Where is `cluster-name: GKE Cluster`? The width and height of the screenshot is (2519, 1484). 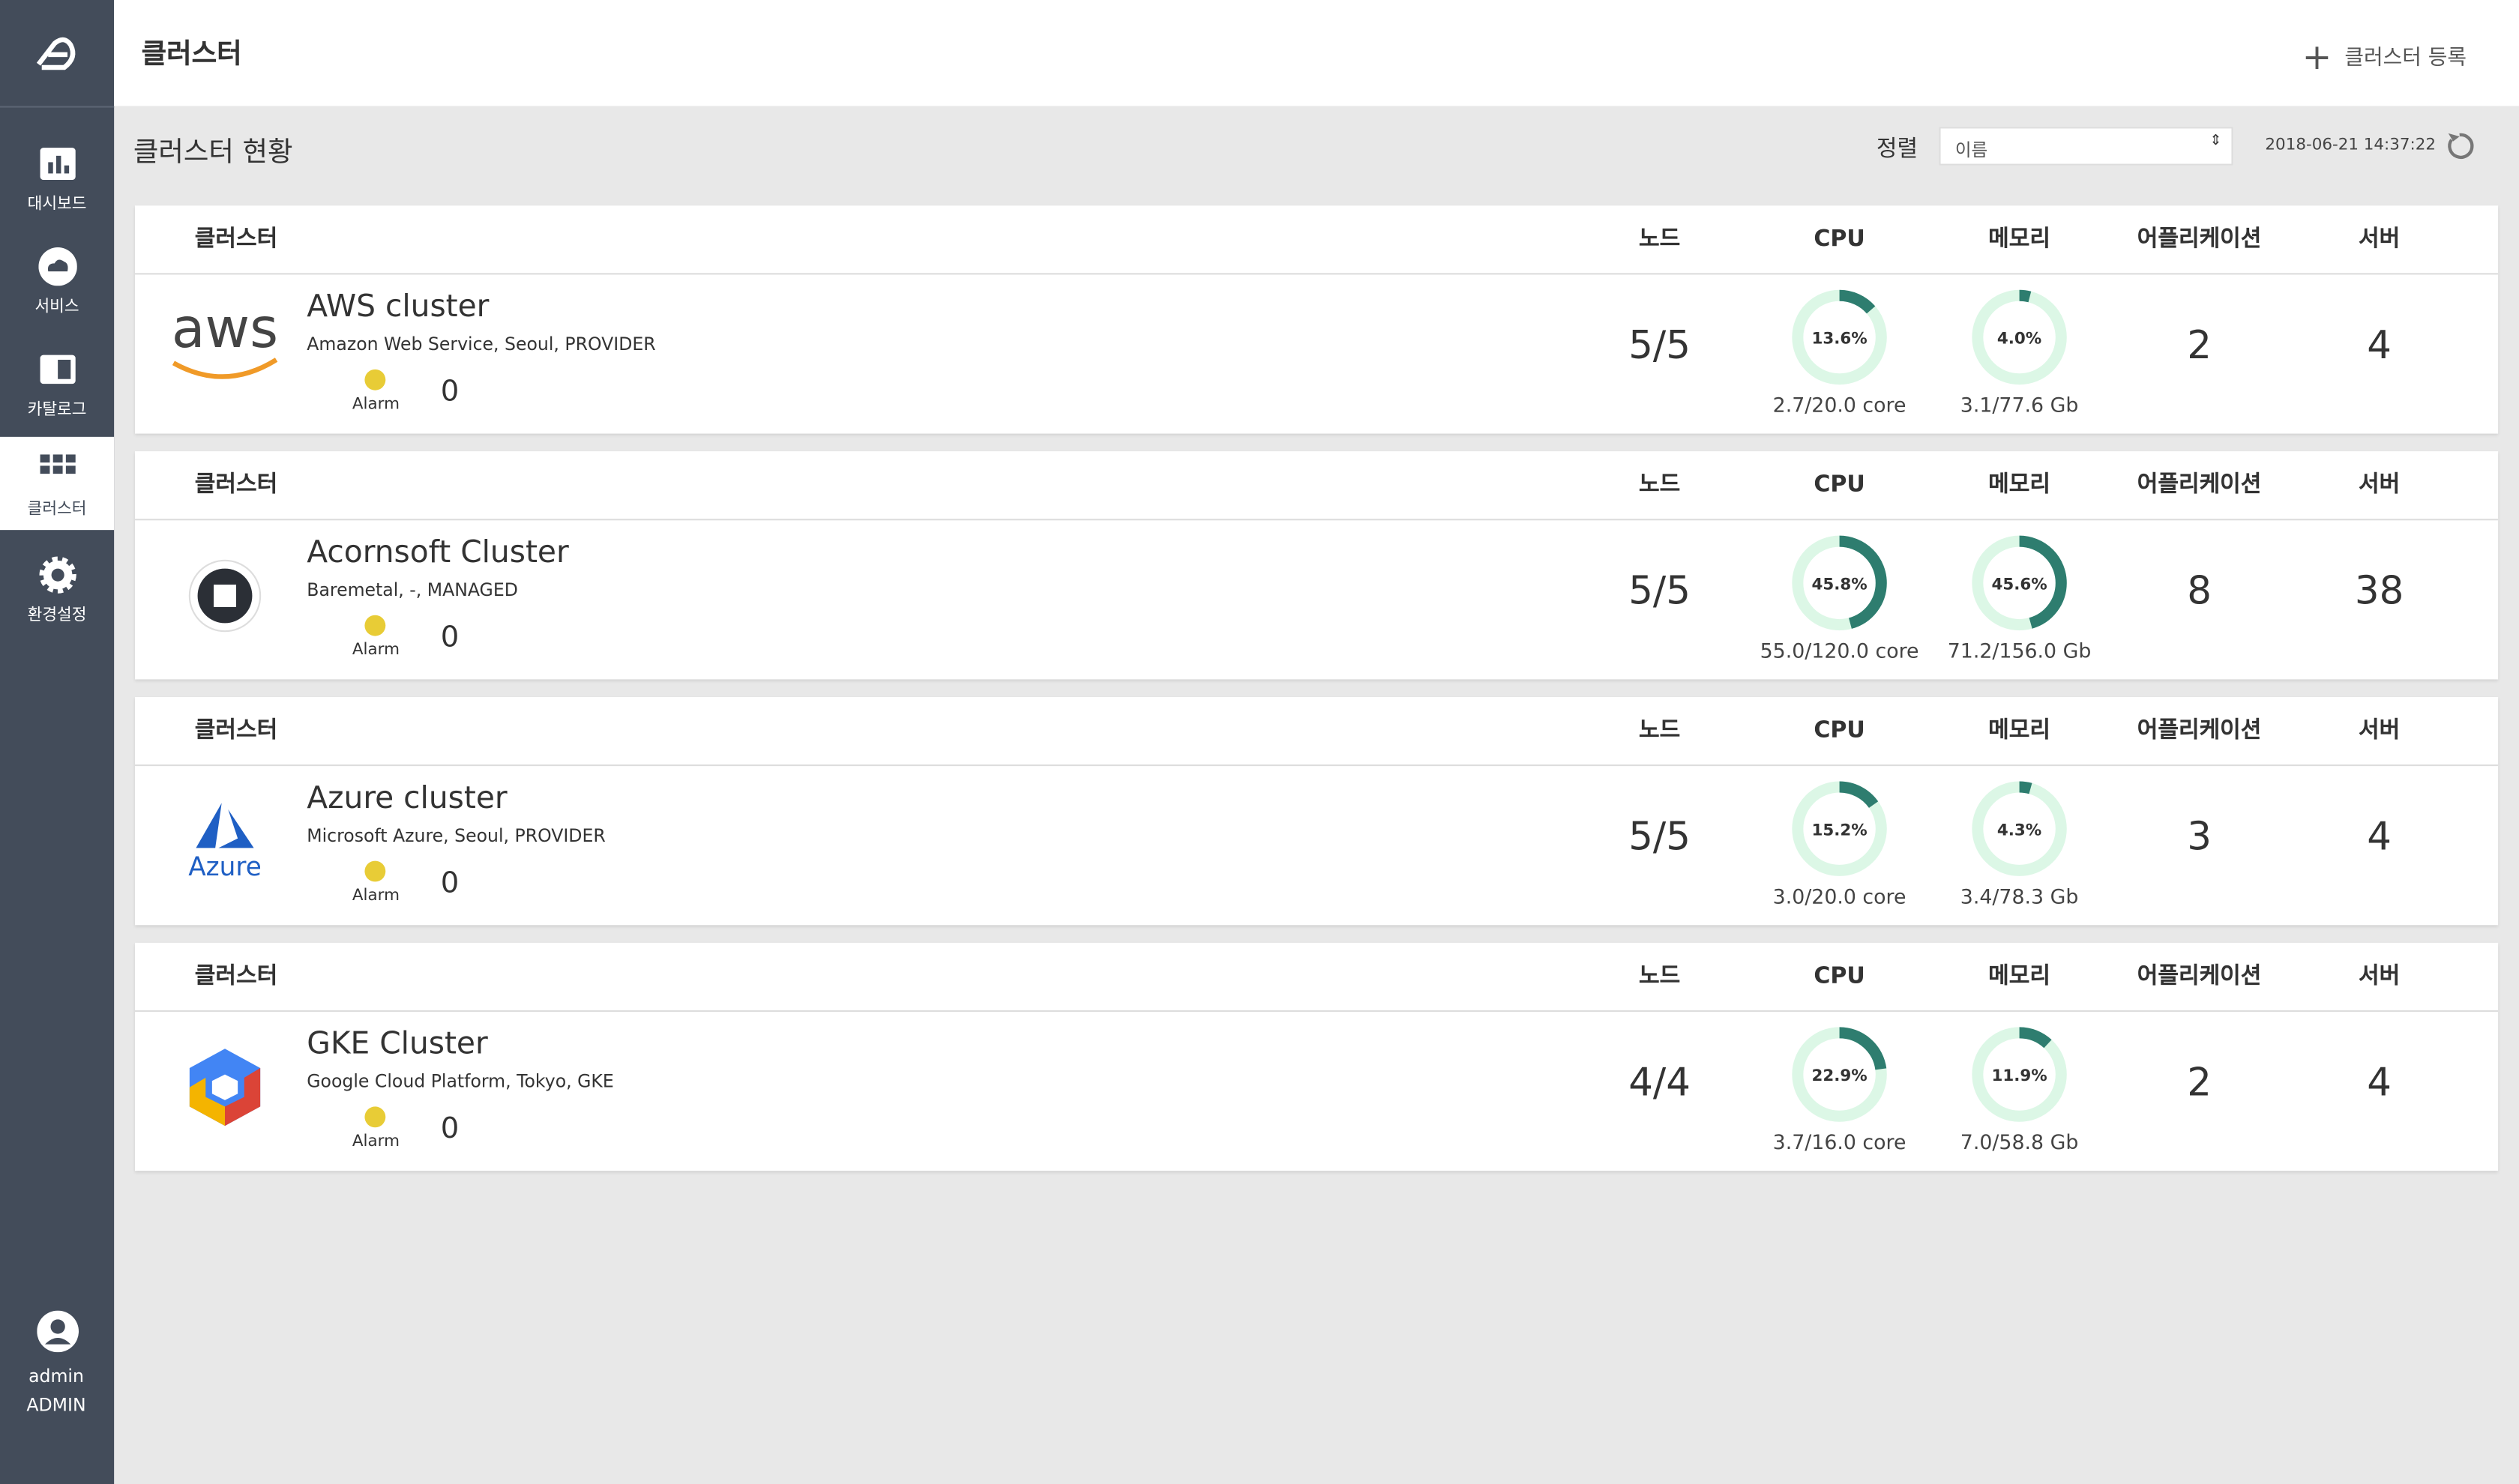
cluster-name: GKE Cluster is located at coordinates (397, 1044).